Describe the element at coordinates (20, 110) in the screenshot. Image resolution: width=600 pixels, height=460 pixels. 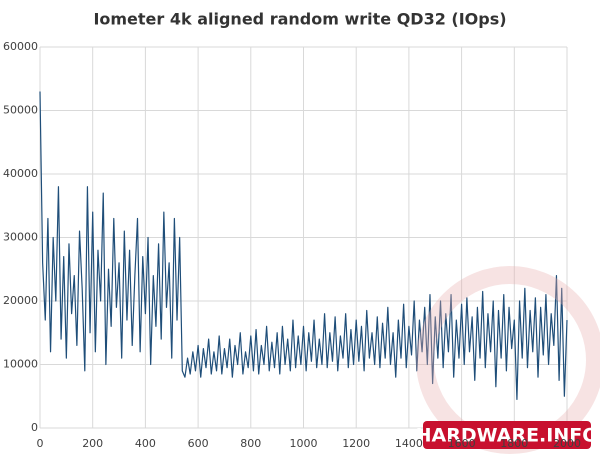
I see `y-tick-label: 50000` at that location.